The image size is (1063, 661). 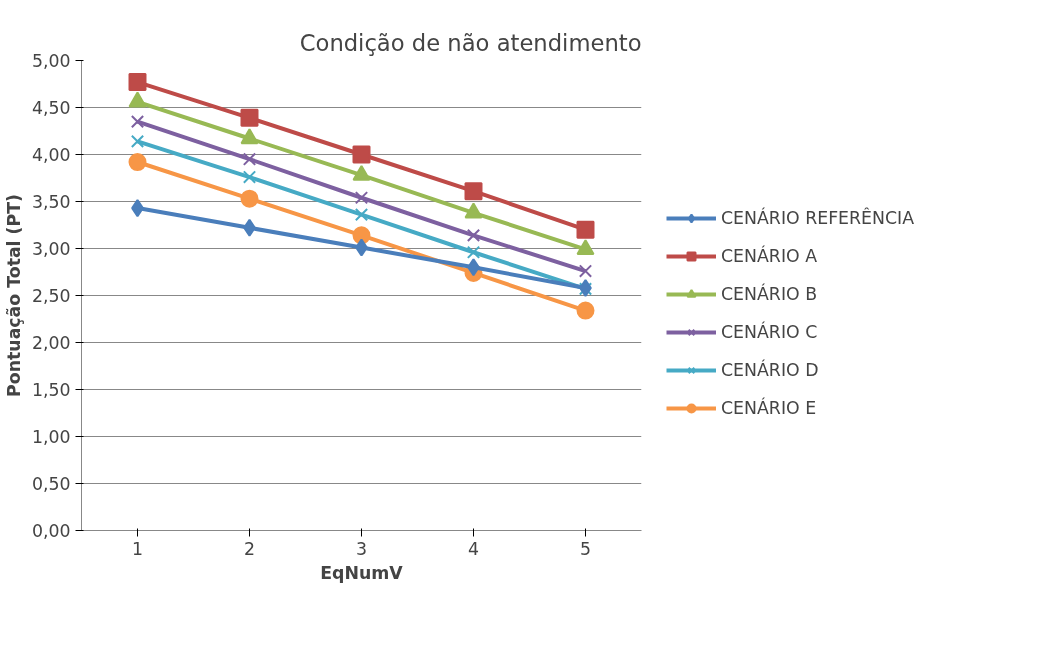 What do you see at coordinates (769, 255) in the screenshot?
I see `legend-label: CENÁRIO A` at bounding box center [769, 255].